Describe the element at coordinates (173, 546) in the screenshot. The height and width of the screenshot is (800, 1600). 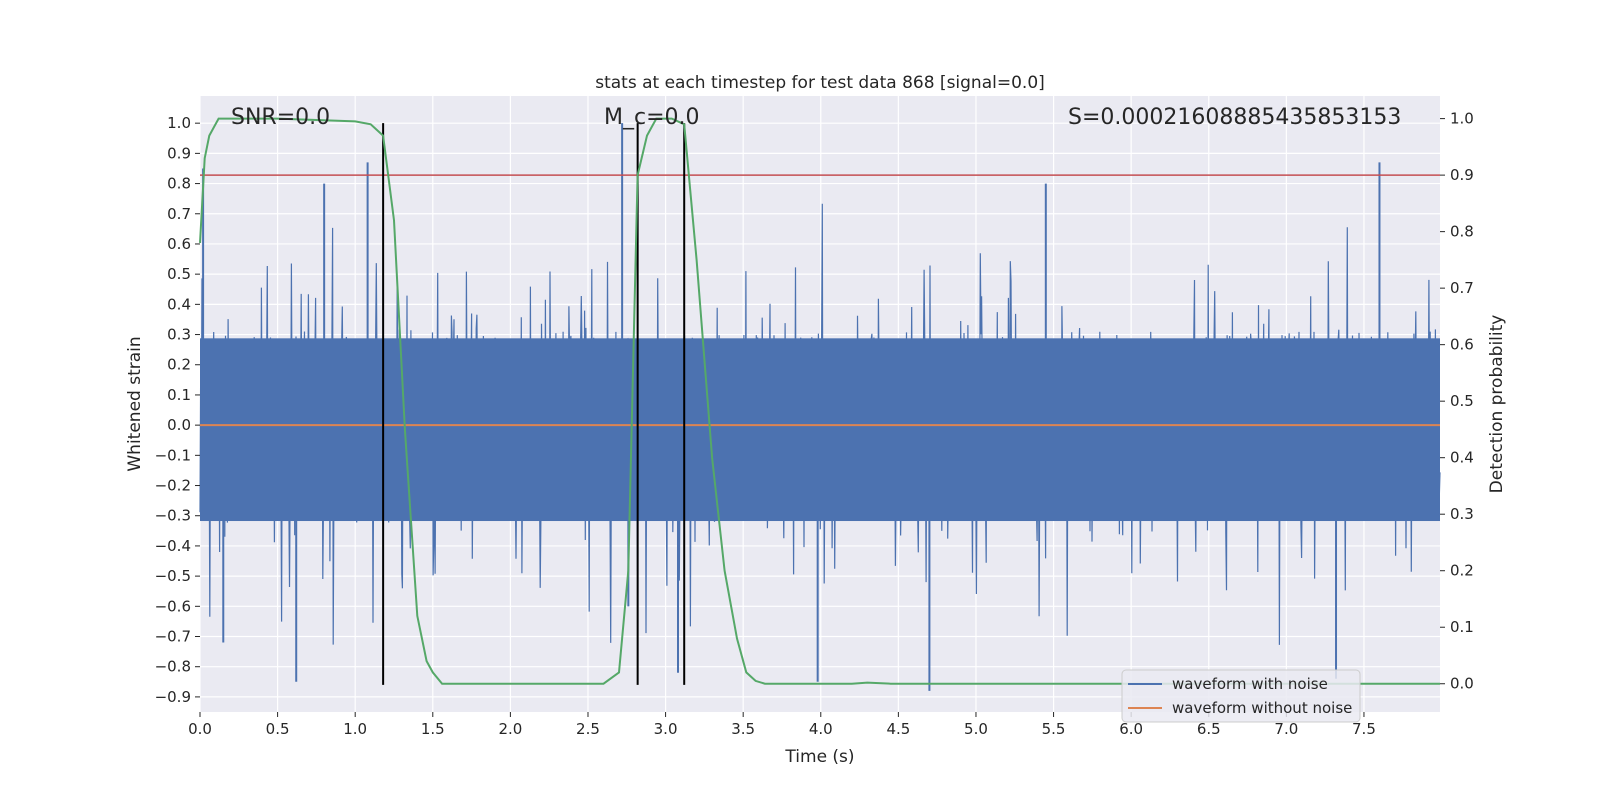
I see `y-tick-label: −0.4` at that location.